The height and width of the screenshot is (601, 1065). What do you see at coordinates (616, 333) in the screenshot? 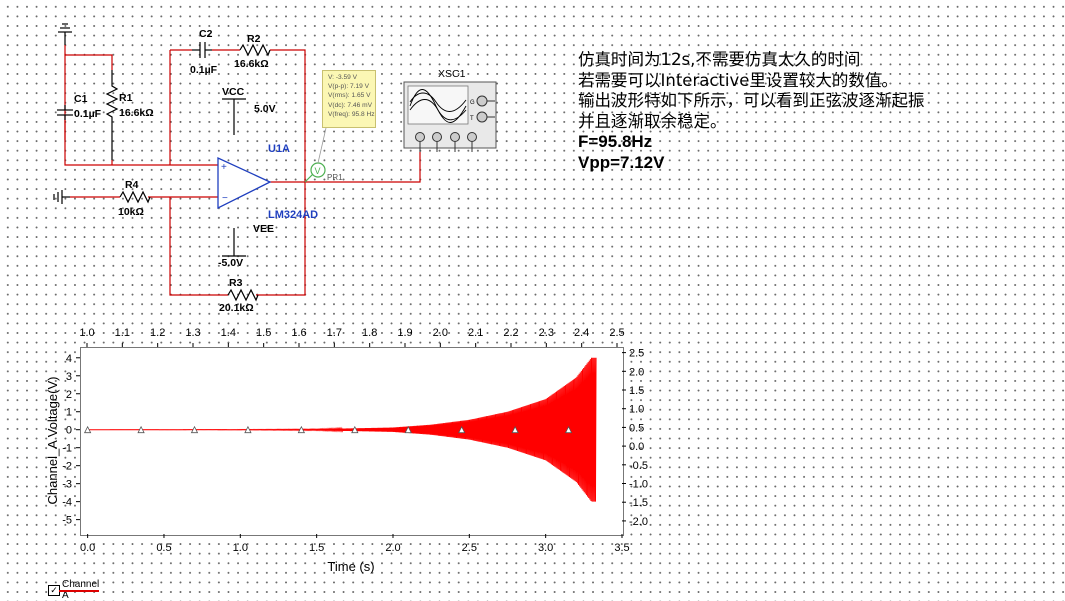
I see `top-tick-label: 2.5` at bounding box center [616, 333].